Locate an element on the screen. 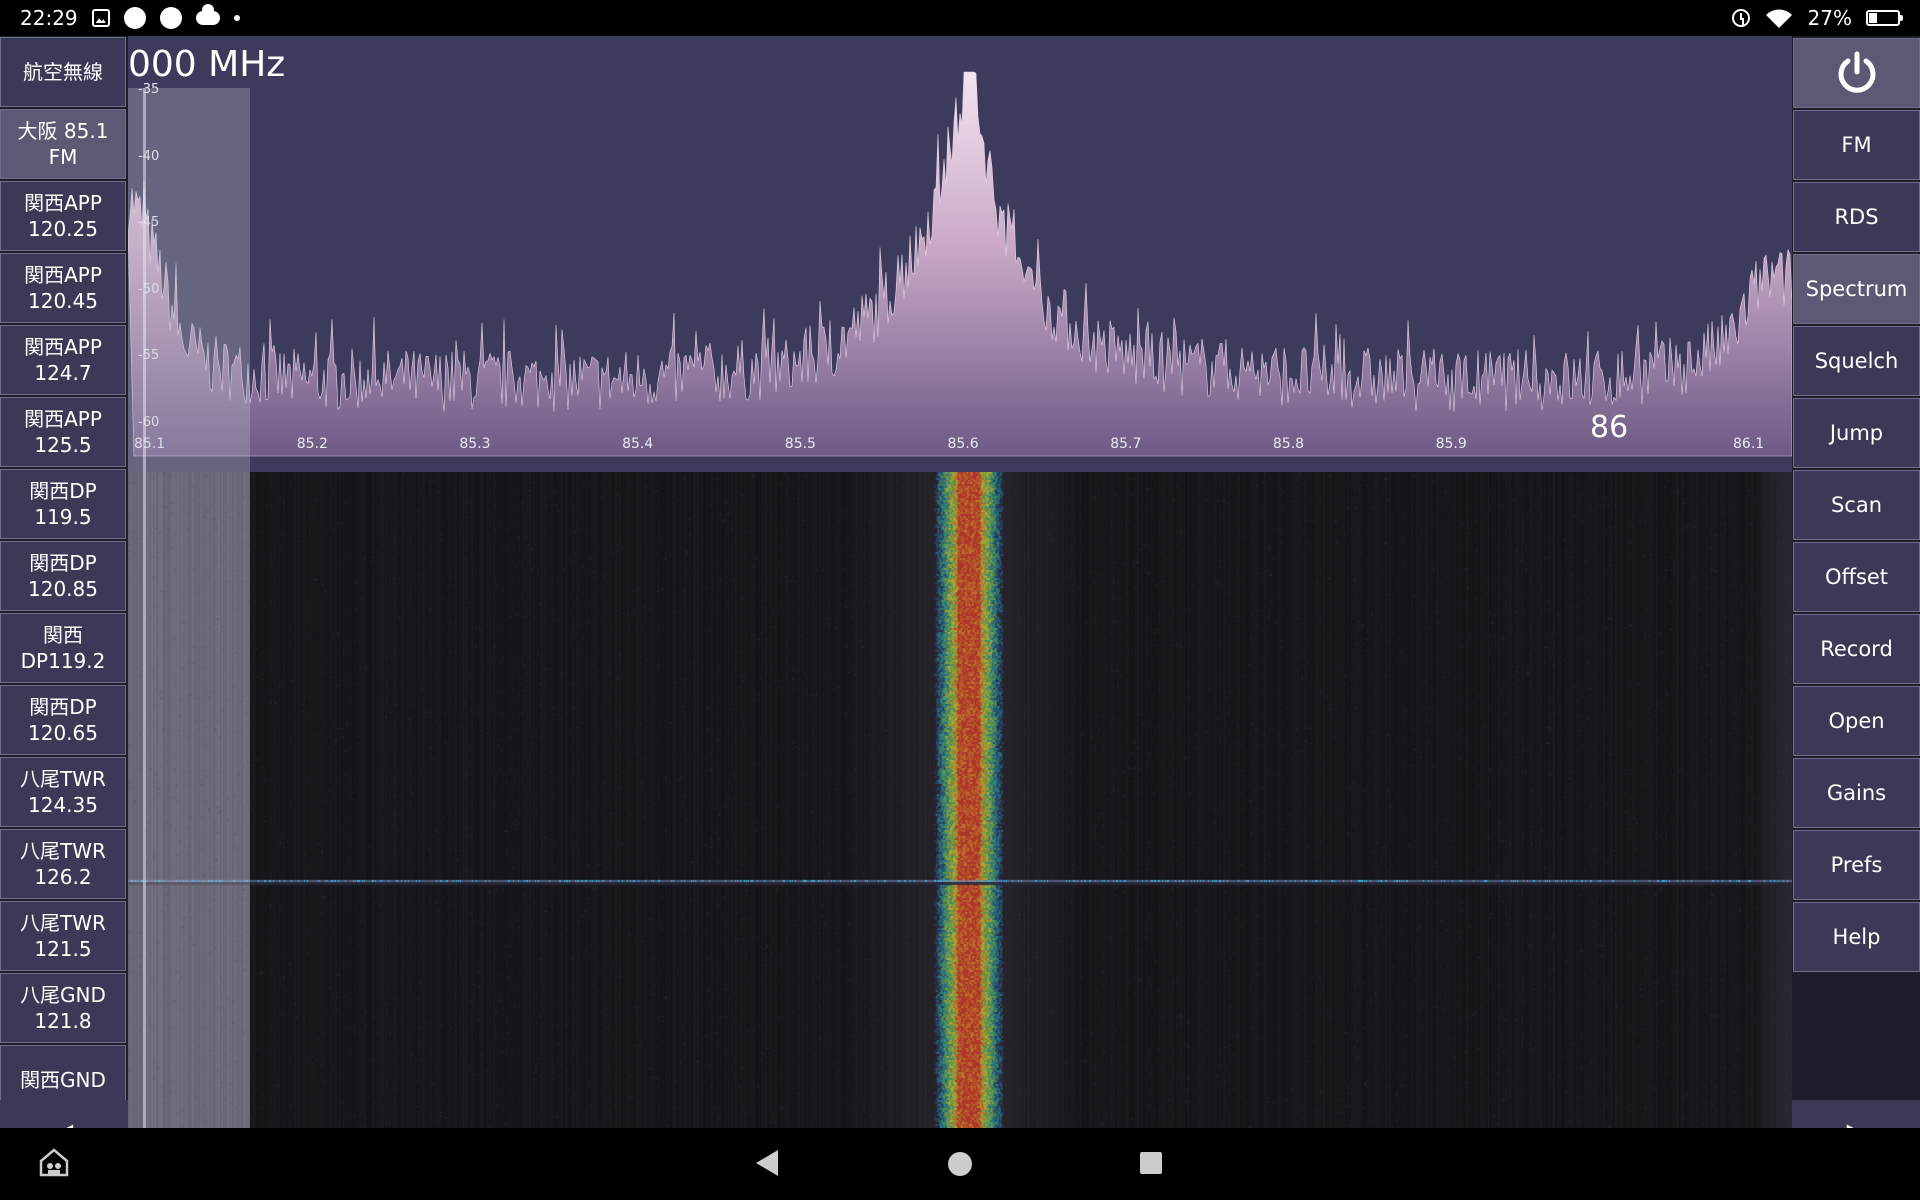  preset-button: 関西APP 120.45 is located at coordinates (63, 288).